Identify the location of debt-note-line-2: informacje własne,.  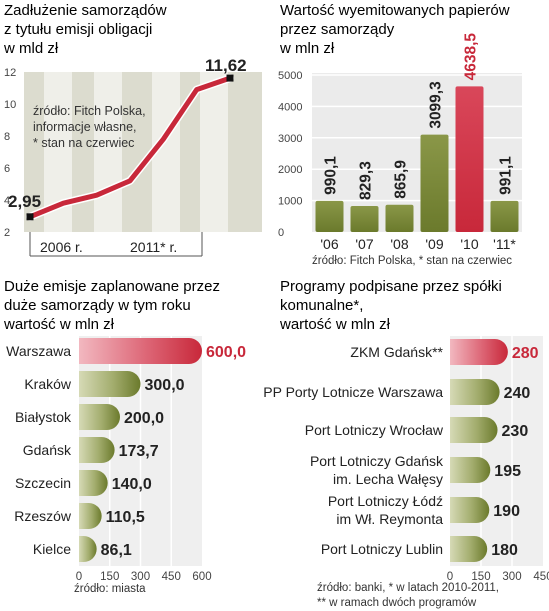
(85, 127).